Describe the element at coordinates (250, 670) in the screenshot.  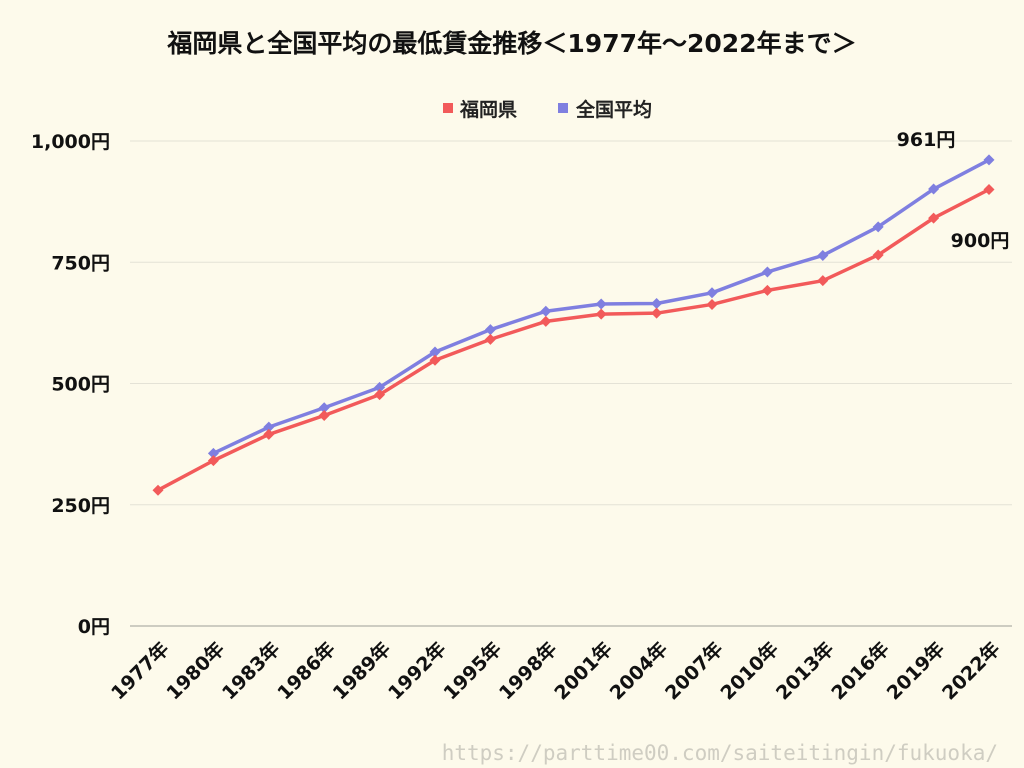
I see `x-tick-label: 1983年` at that location.